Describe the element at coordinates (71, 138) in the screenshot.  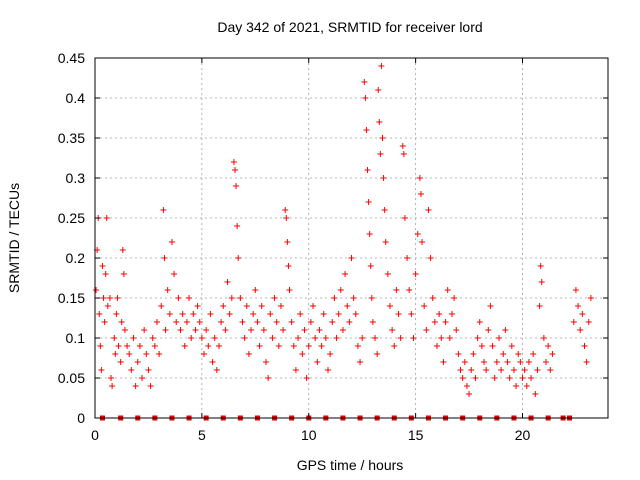
I see `y-tick-label: 0.35` at that location.